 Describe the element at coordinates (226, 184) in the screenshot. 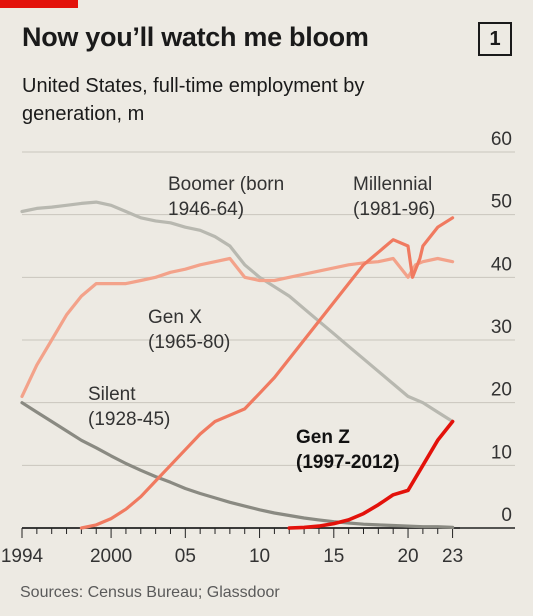

I see `series-label-line: Boomer (born` at that location.